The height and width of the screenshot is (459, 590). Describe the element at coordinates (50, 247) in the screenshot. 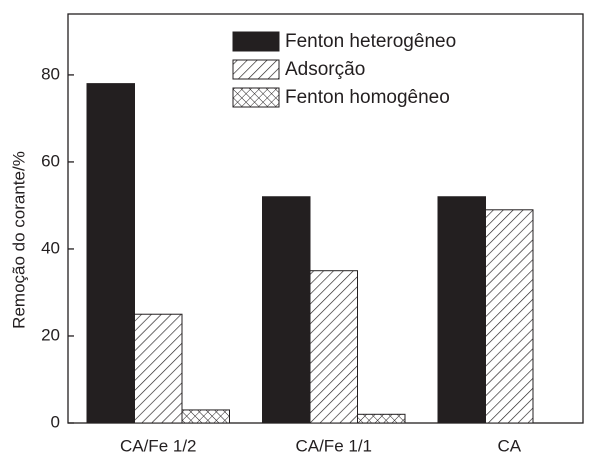

I see `y-tick-label: 40` at that location.